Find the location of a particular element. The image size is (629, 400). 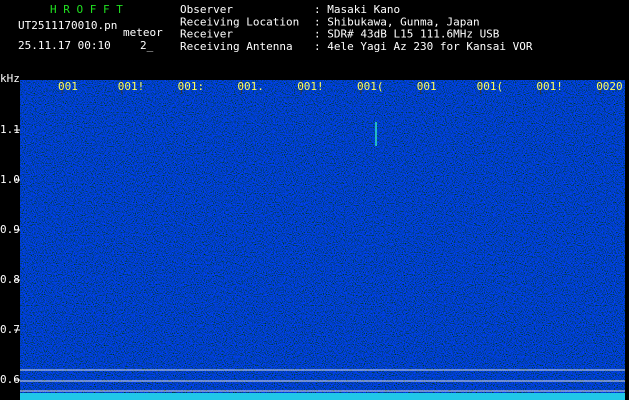

y-tick-label: 0.7 is located at coordinates (10, 329).